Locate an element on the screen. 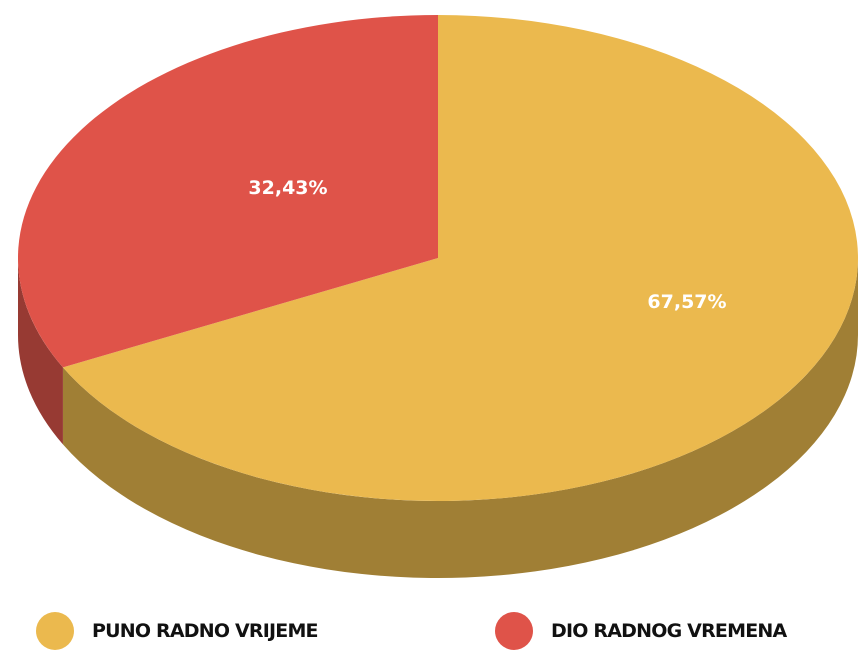 This screenshot has width=858, height=650. pie-side-dio-radnog-vremena is located at coordinates (40, 351).